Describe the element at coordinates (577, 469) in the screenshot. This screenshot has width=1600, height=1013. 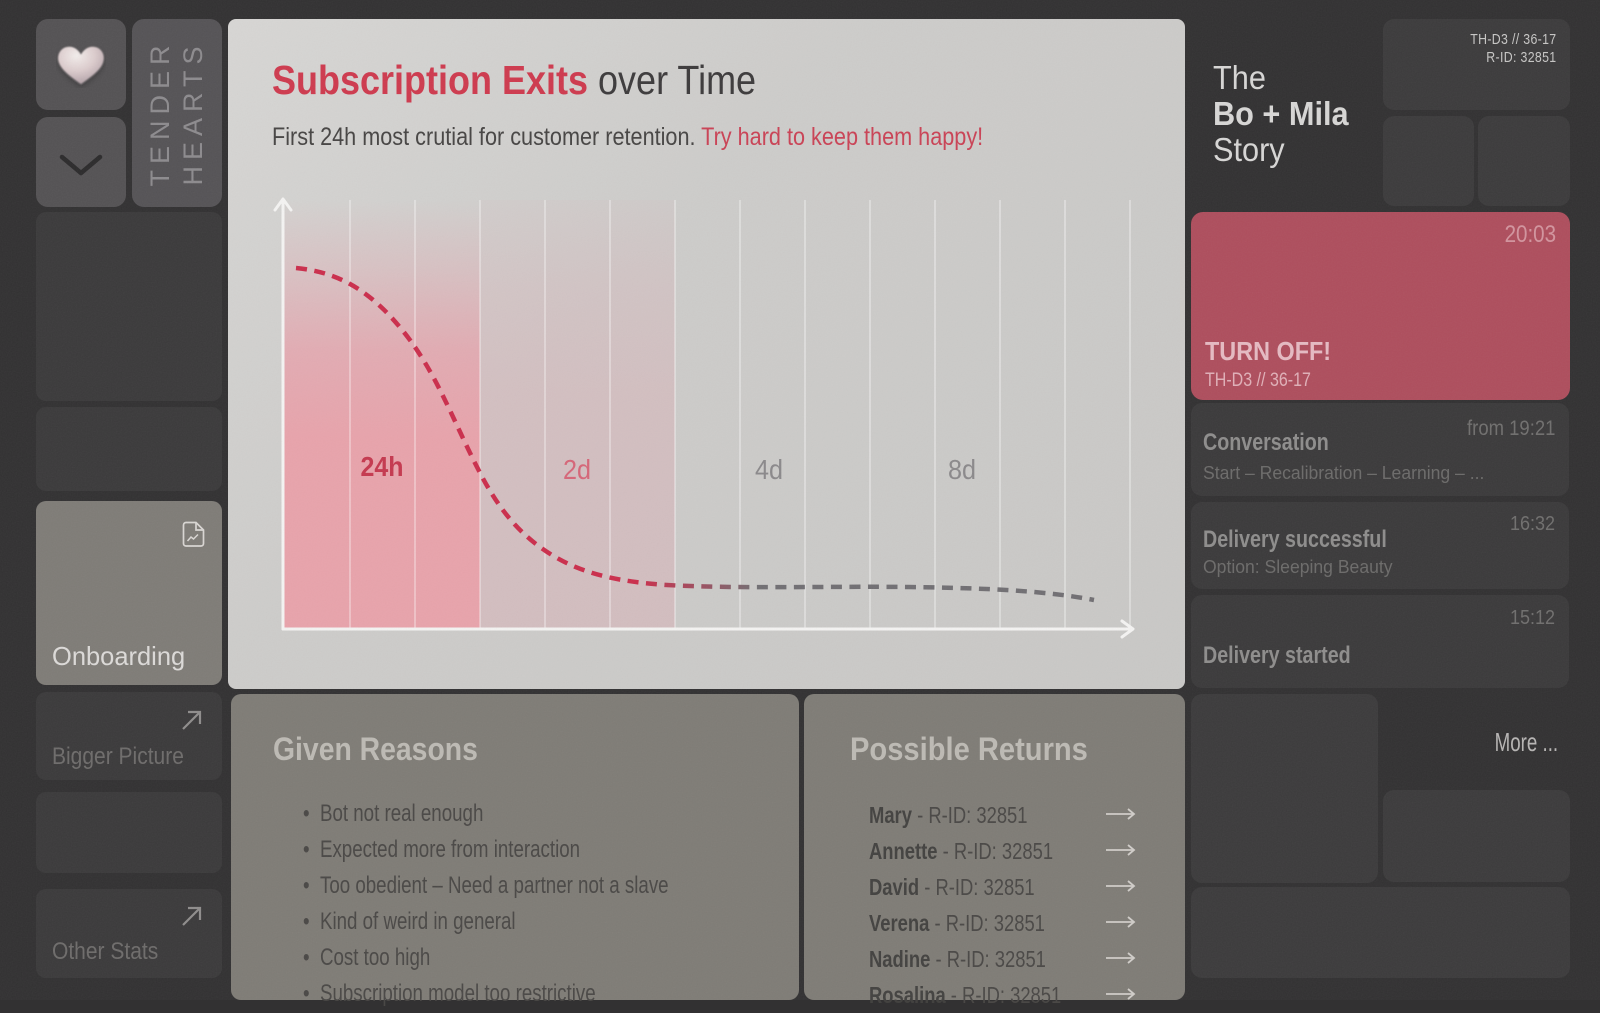
I see `svg-text: 2d` at that location.